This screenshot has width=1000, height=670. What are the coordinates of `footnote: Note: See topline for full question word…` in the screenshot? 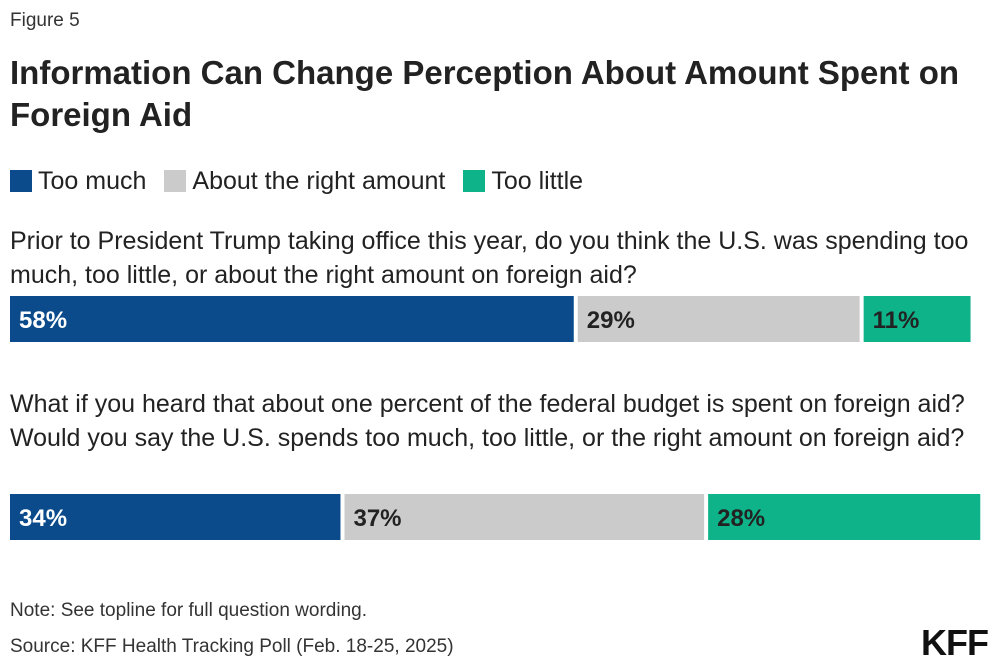 It's located at (188, 610).